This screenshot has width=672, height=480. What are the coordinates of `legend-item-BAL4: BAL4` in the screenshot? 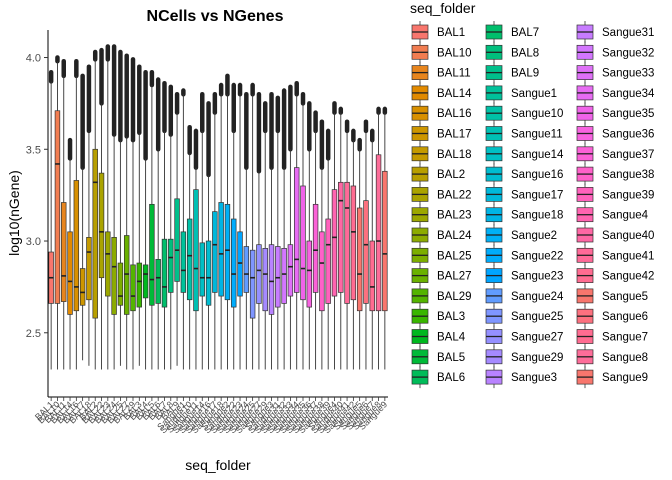 It's located at (438, 336).